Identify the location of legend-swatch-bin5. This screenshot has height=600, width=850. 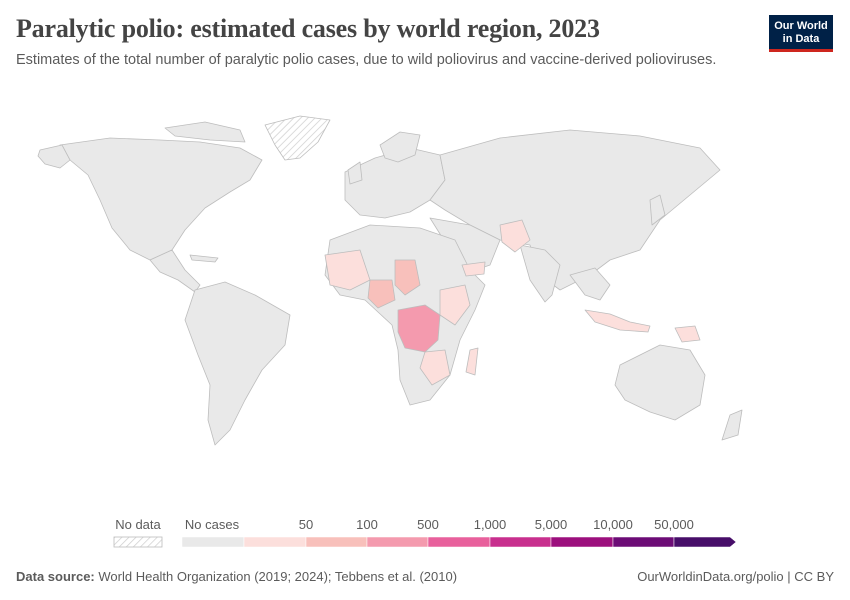
(520, 542).